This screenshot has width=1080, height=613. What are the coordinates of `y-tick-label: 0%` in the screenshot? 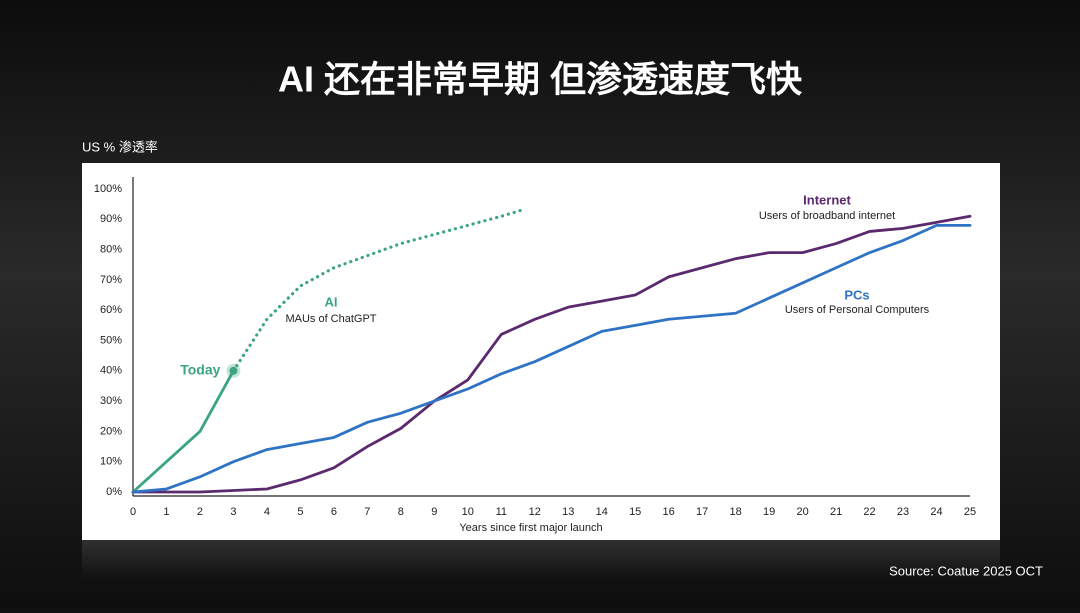 It's located at (114, 492).